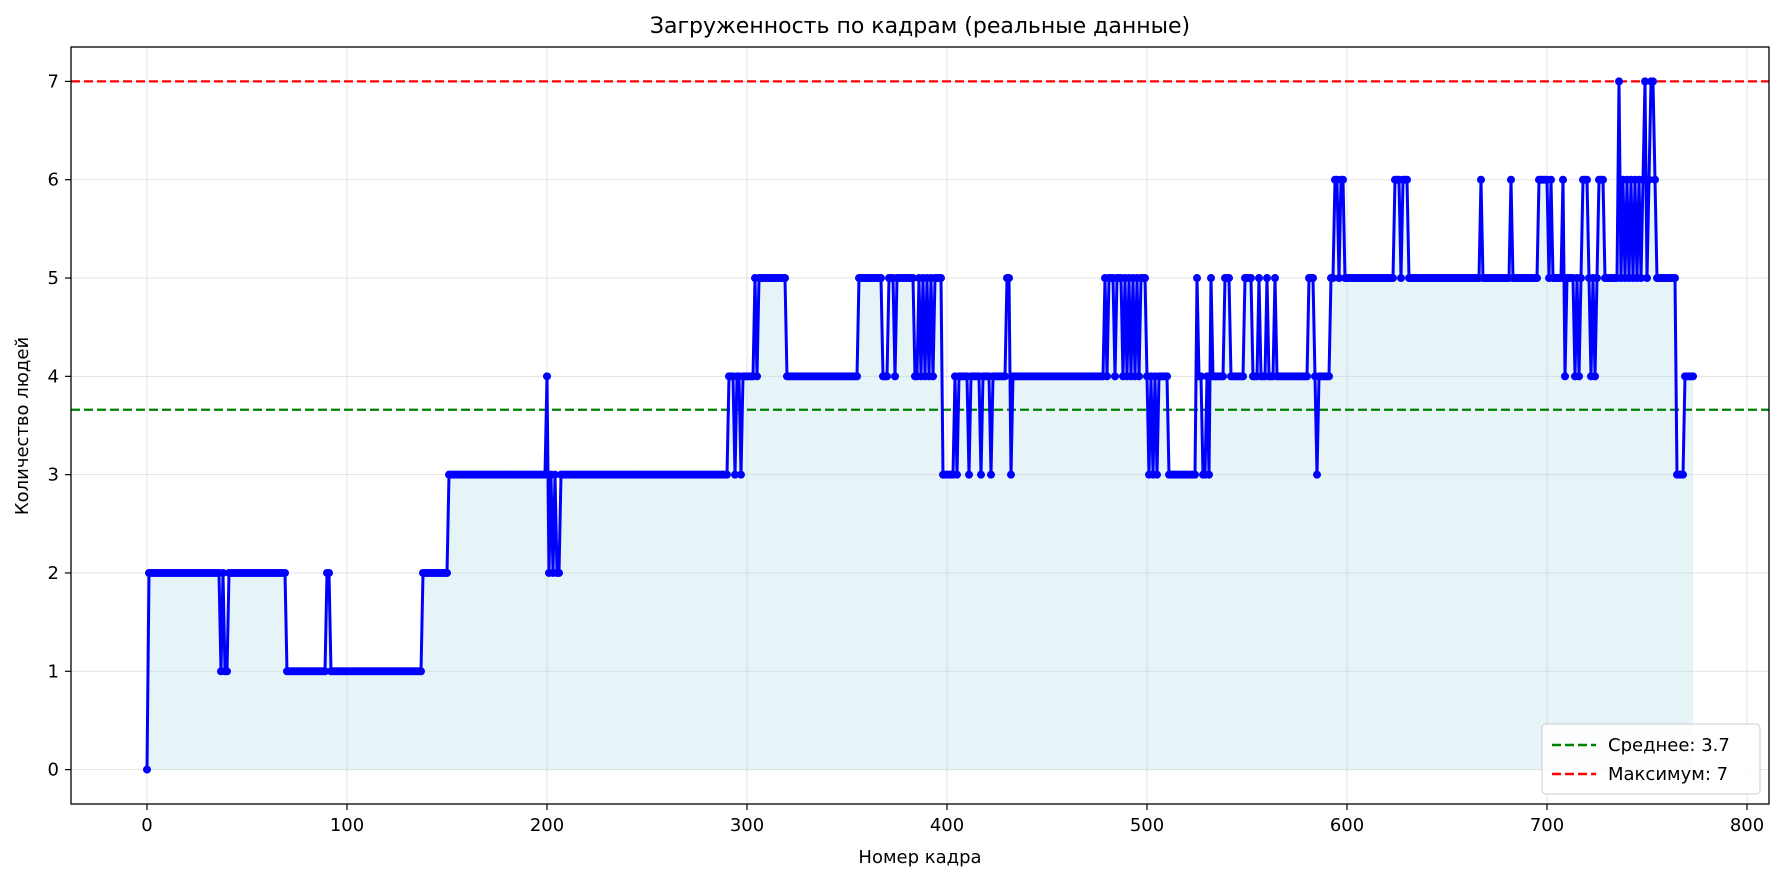 The image size is (1783, 881). I want to click on y-tick-label: 4, so click(53, 376).